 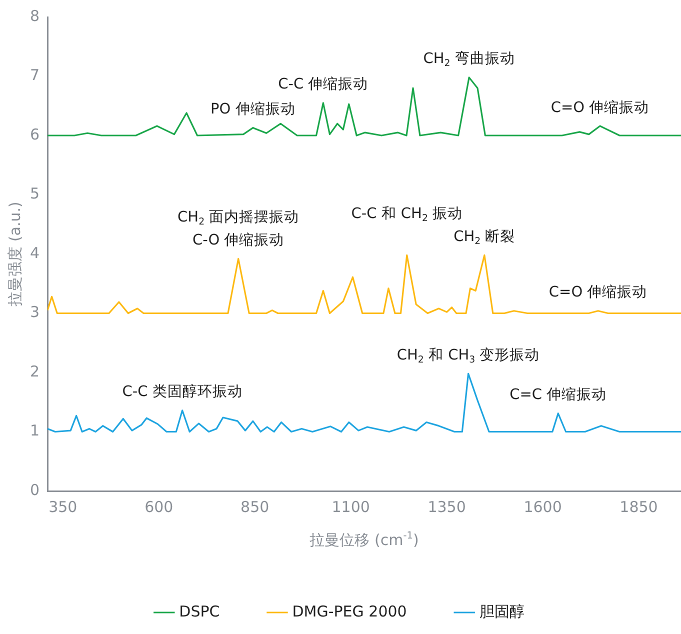 I want to click on x-tick-label: 1600, so click(x=543, y=507).